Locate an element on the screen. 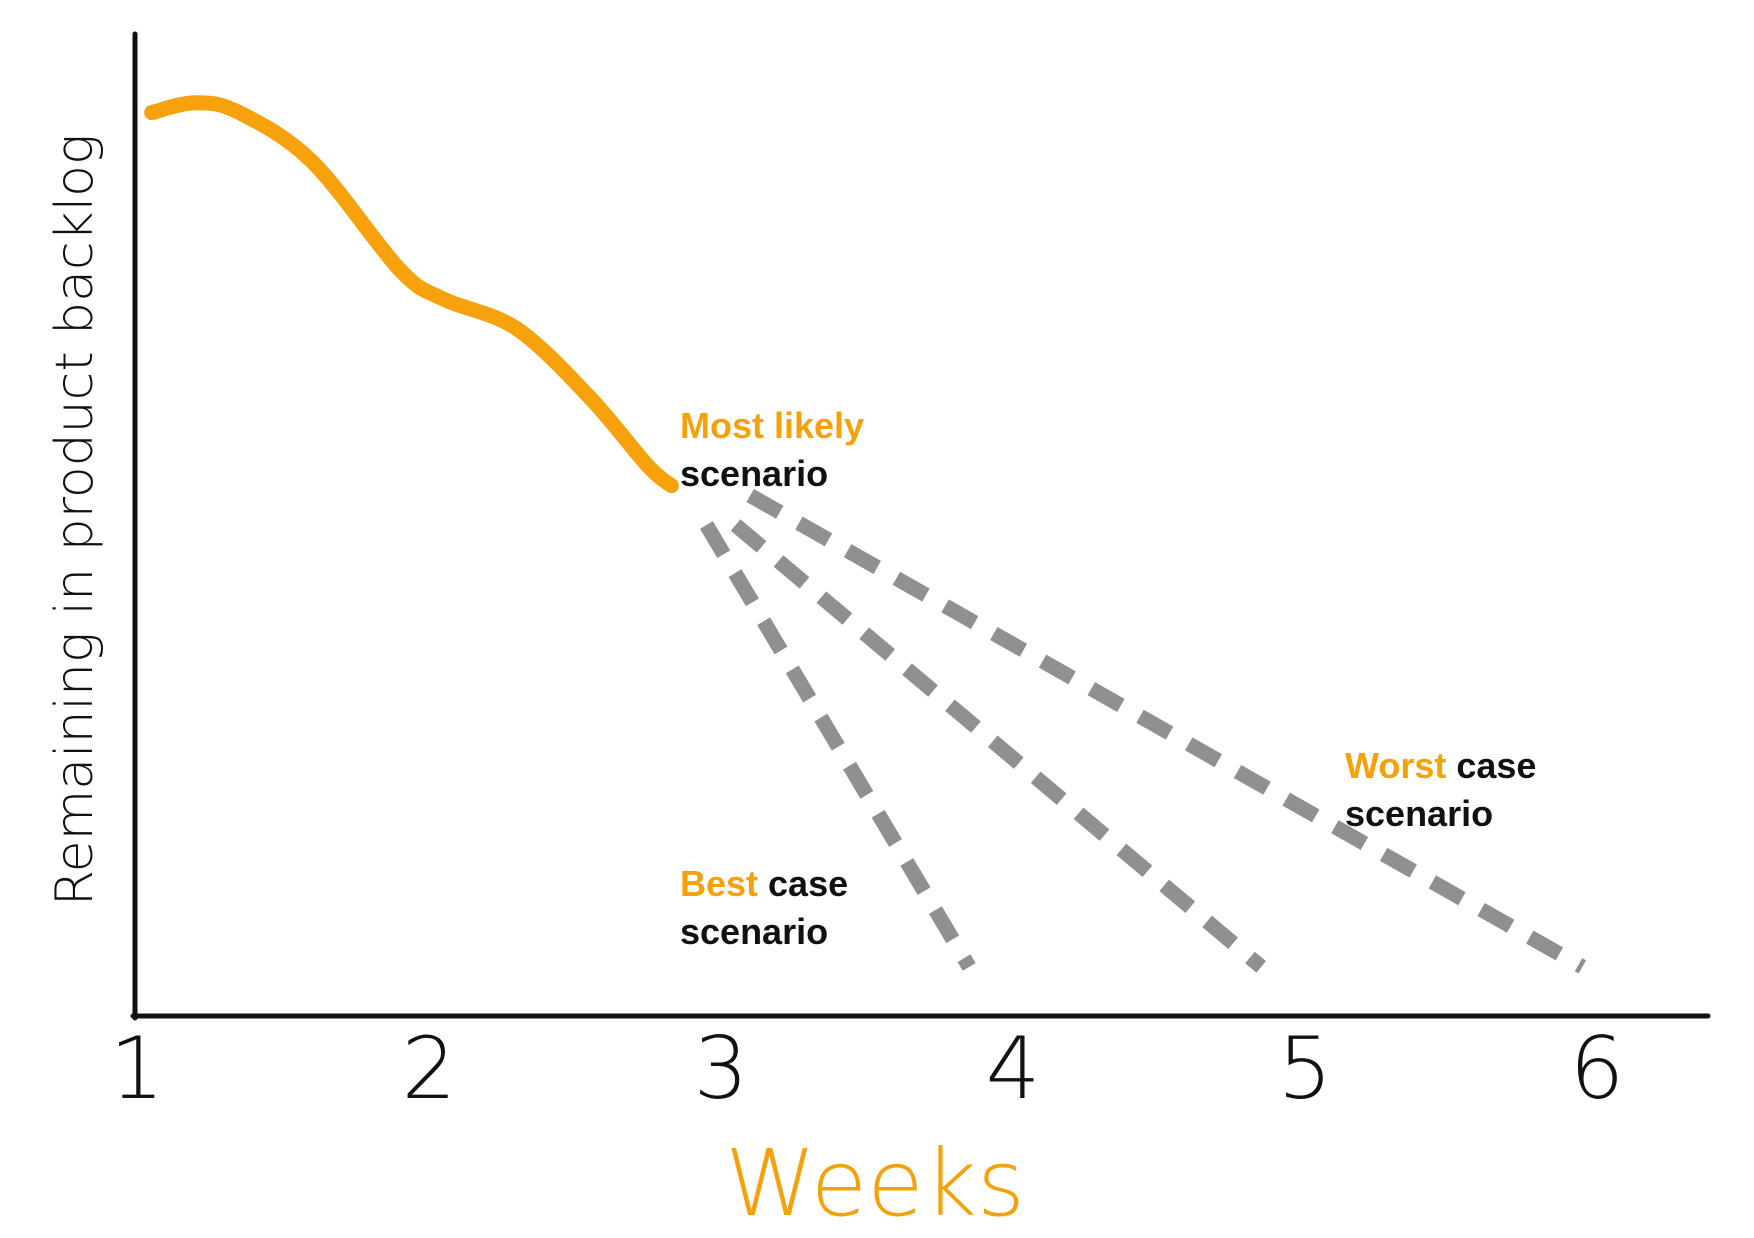  best-case-highlight: Best is located at coordinates (719, 883).